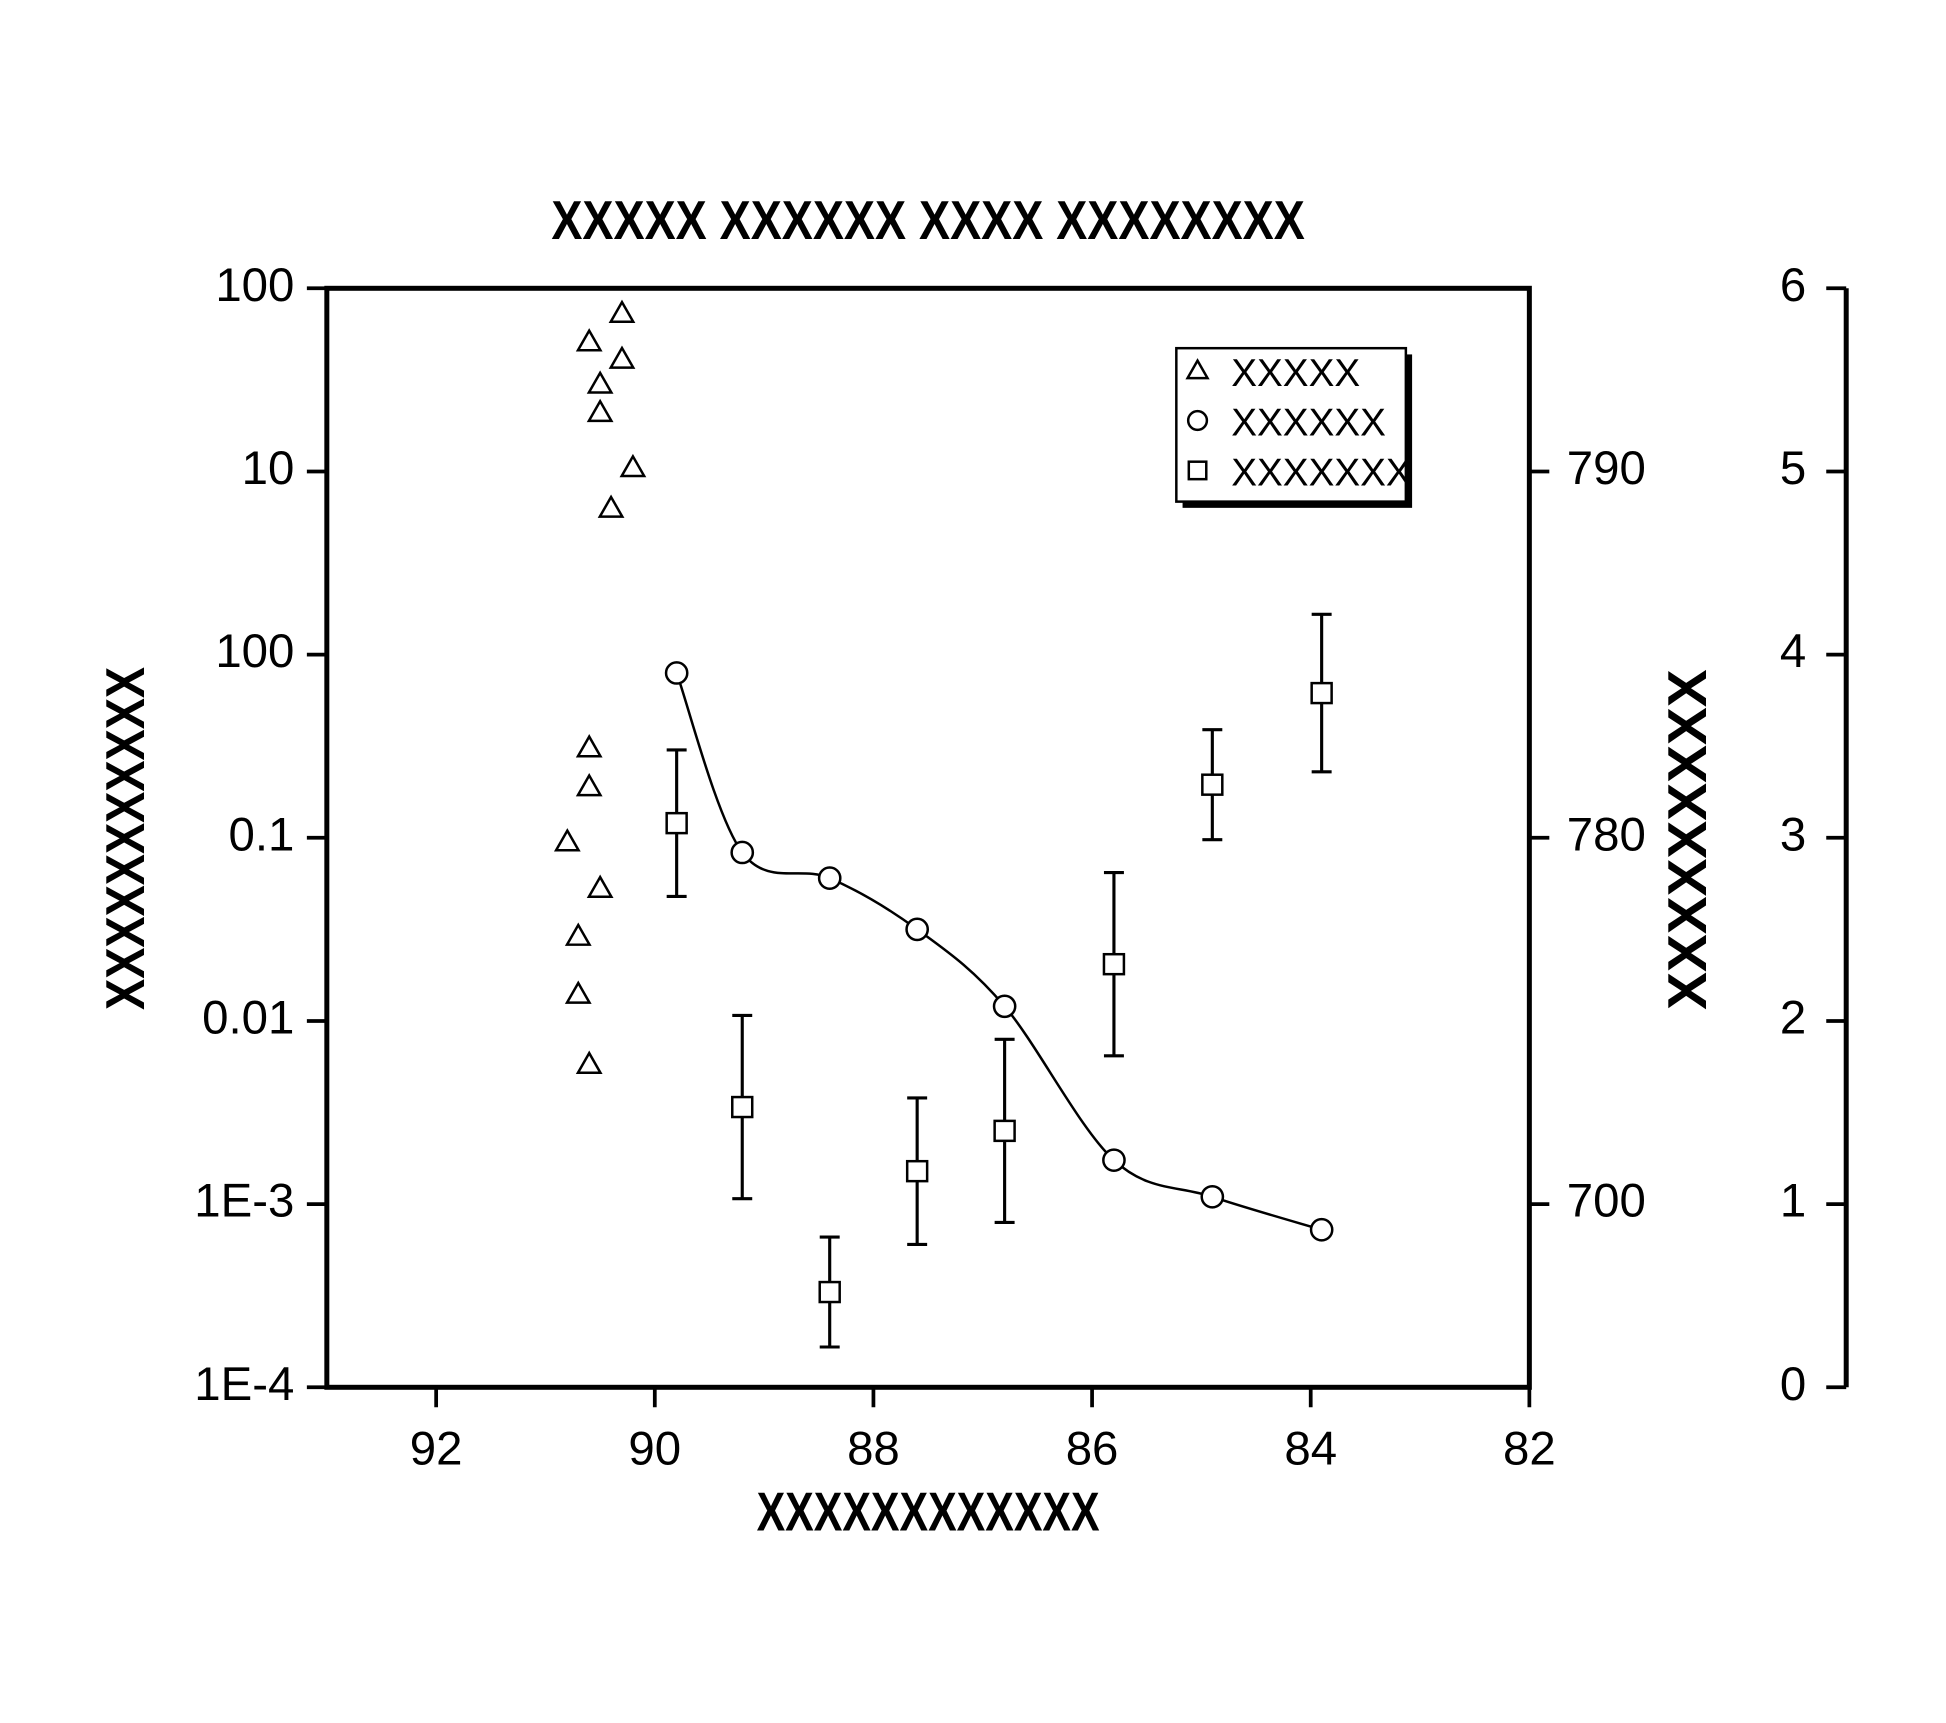  I want to click on legend-label: XXXXXX, so click(1308, 423).